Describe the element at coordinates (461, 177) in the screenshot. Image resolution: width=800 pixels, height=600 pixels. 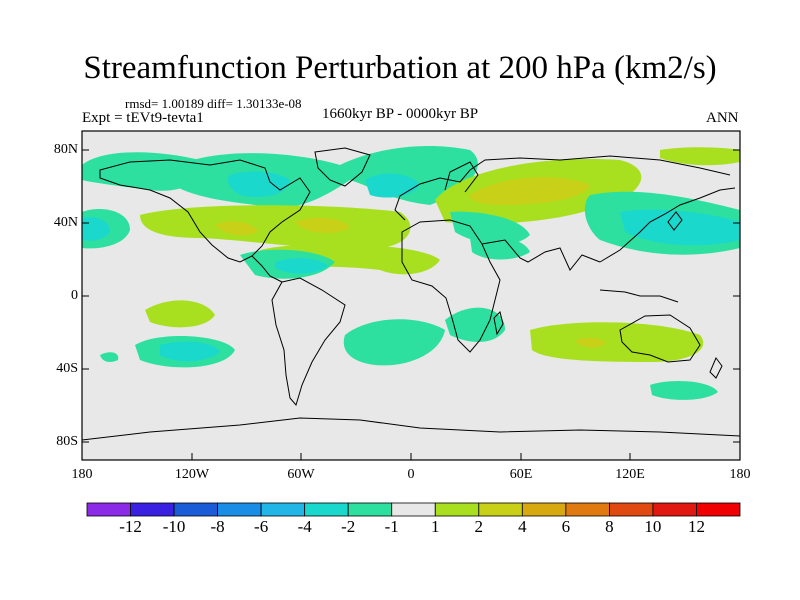
I see `coast-scandinavia` at that location.